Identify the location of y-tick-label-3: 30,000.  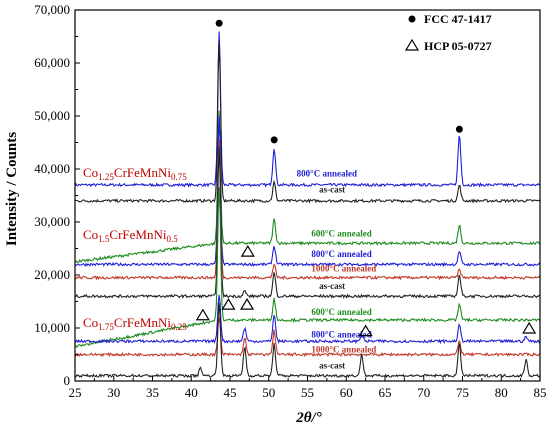
(52, 221).